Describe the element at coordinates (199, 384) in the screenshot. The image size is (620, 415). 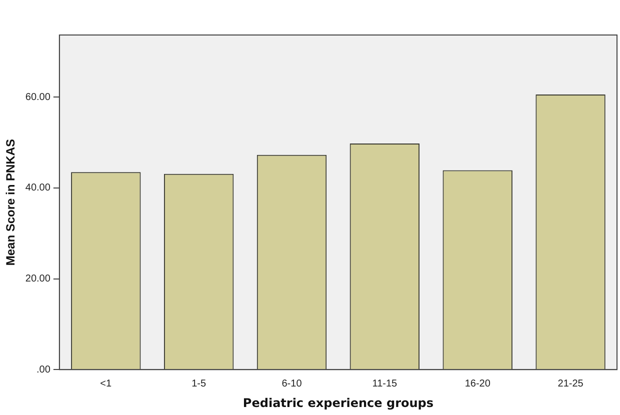
I see `x-tick-label: 1-5` at that location.